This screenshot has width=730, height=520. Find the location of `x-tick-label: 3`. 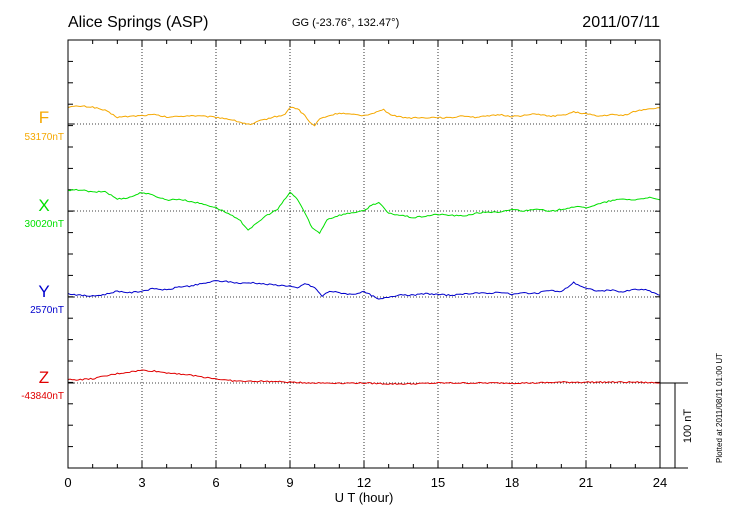

x-tick-label: 3 is located at coordinates (141, 482).